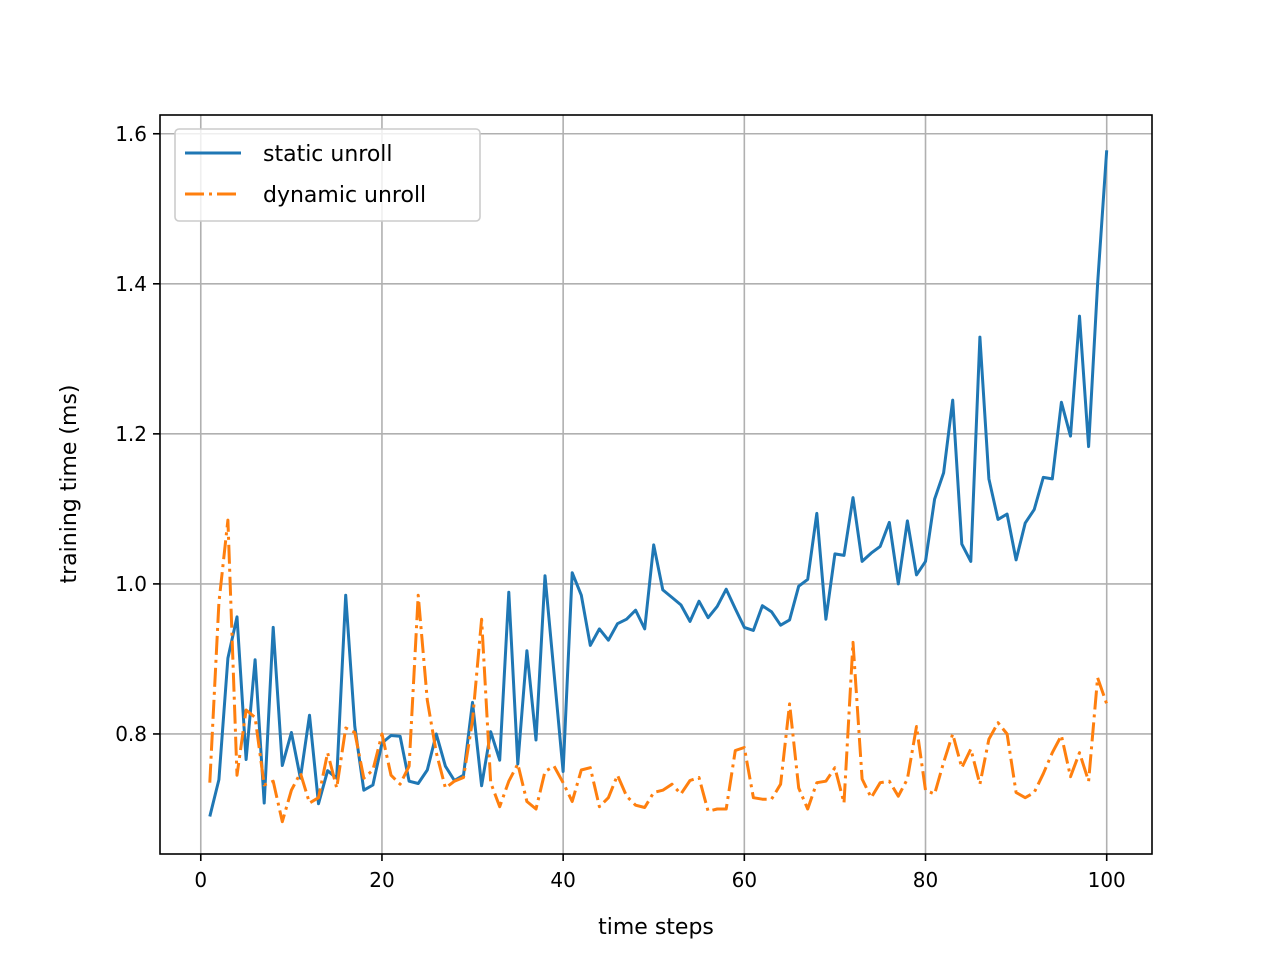 The width and height of the screenshot is (1280, 960). What do you see at coordinates (344, 195) in the screenshot?
I see `legend-label-dynamic-unroll: dynamic unroll` at bounding box center [344, 195].